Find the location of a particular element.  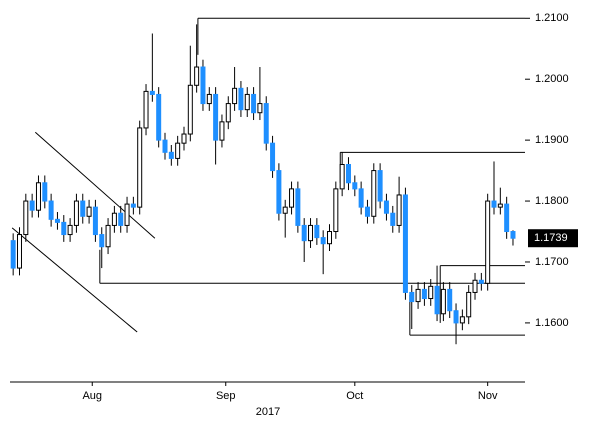

y-tick-label: 1.1600 is located at coordinates (552, 323).